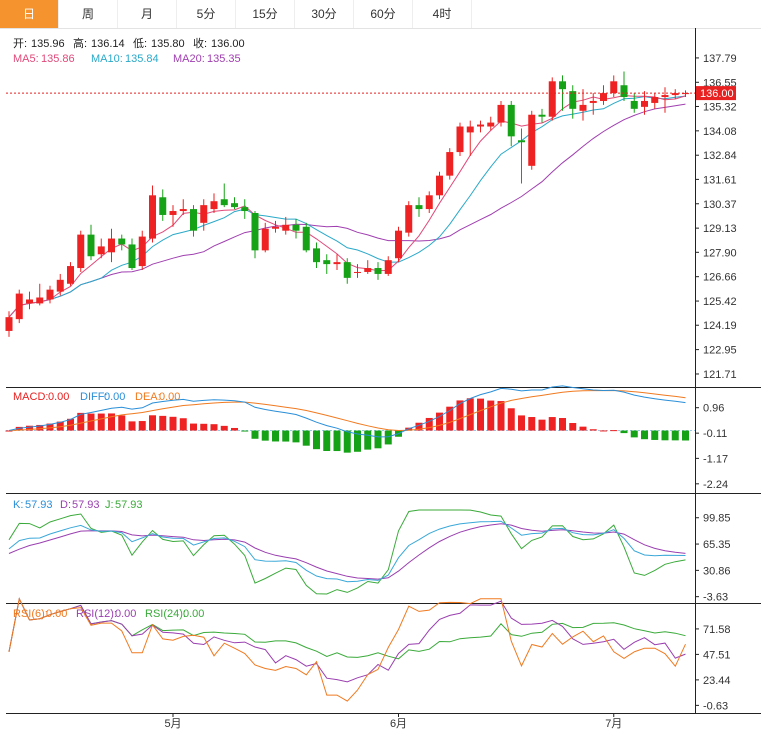  What do you see at coordinates (369, 556) in the screenshot?
I see `kdj-pane: 99.85 65.35 30.86 -3.63` at bounding box center [369, 556].